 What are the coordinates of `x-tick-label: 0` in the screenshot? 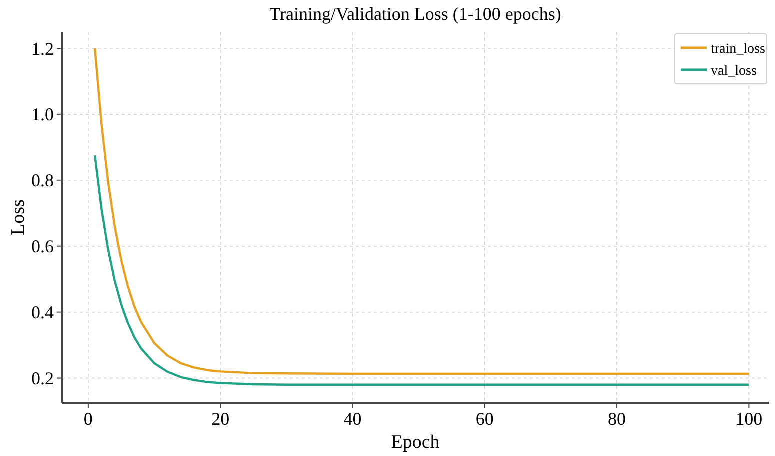 It's located at (88, 419).